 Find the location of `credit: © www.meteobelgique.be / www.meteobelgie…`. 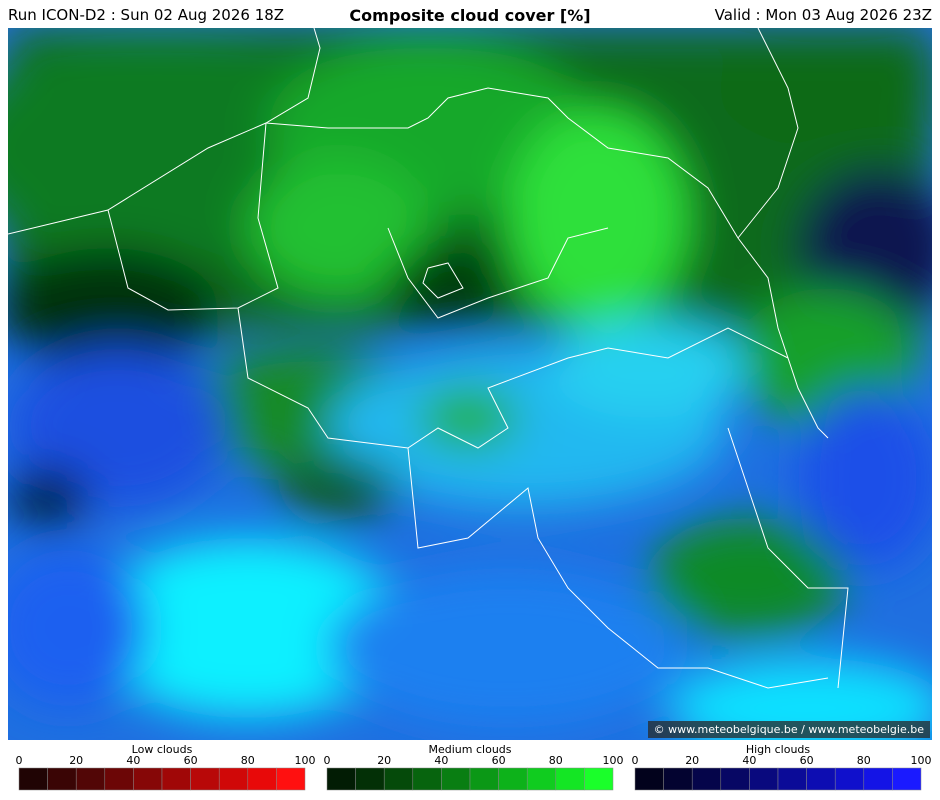

credit: © www.meteobelgique.be / www.meteobelgie… is located at coordinates (788, 729).